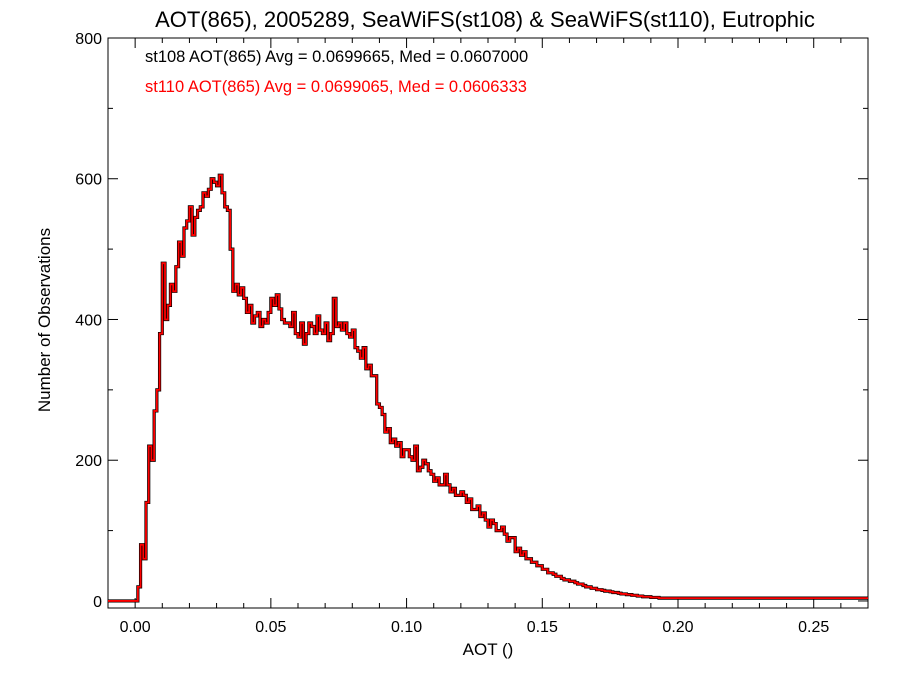 The height and width of the screenshot is (675, 900). Describe the element at coordinates (88, 461) in the screenshot. I see `y-tick-label: 200` at that location.